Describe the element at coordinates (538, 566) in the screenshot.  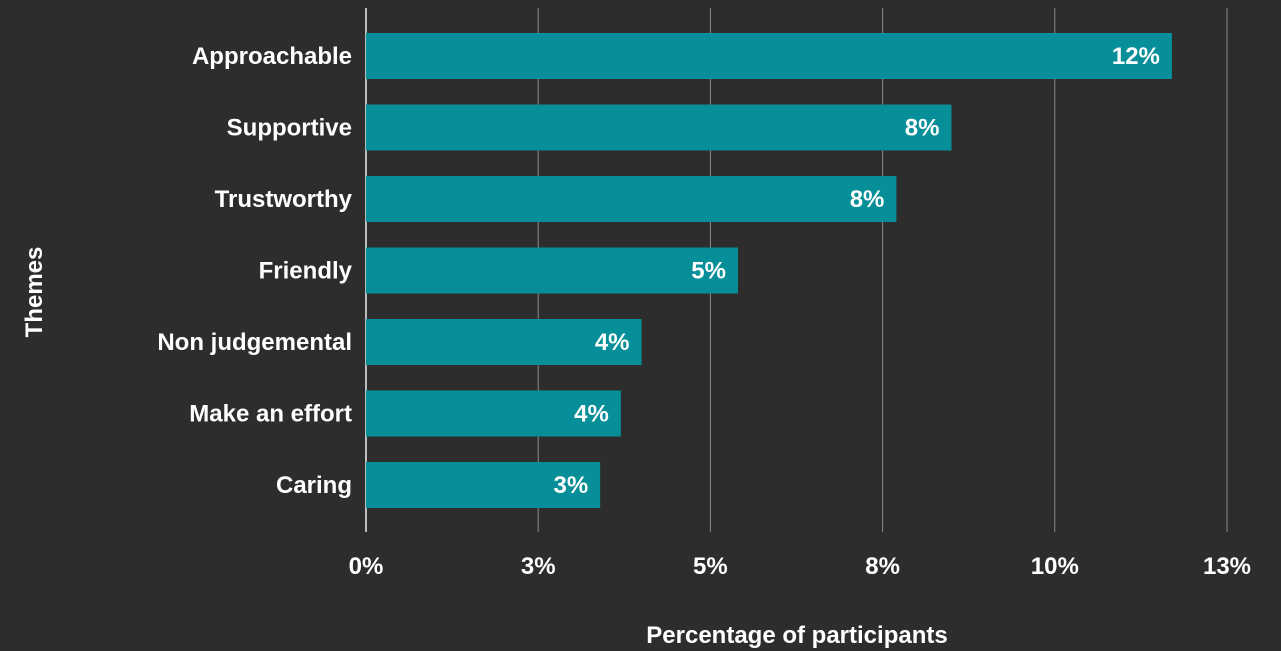
I see `x-tick-label: 3%` at that location.